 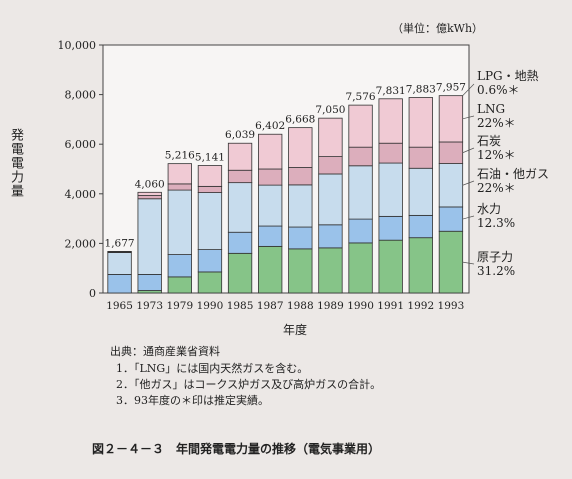 I want to click on y-tick-label: 2,000, so click(x=81, y=243).